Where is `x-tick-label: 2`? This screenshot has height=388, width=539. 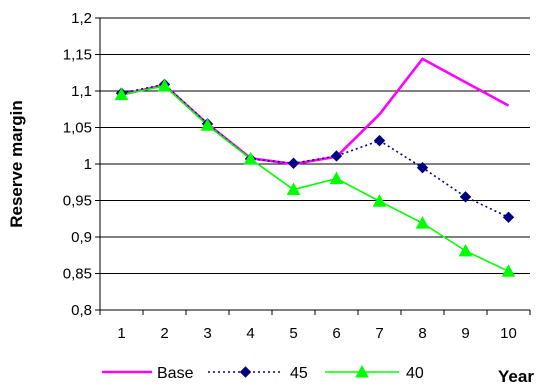
x-tick-label: 2 is located at coordinates (164, 333).